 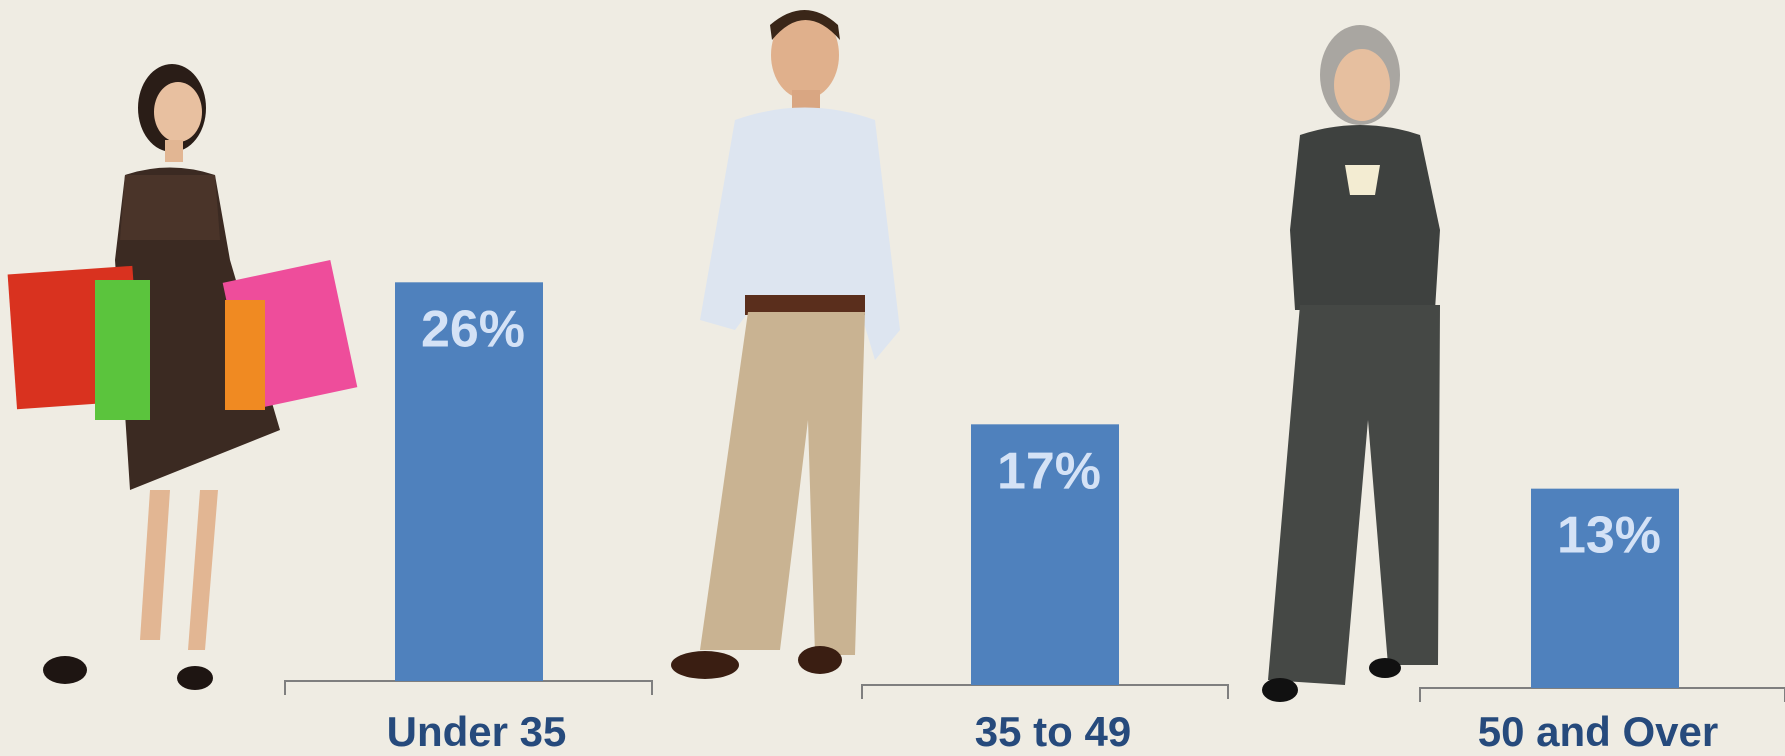 What do you see at coordinates (1351, 363) in the screenshot?
I see `person-mature-woman` at bounding box center [1351, 363].